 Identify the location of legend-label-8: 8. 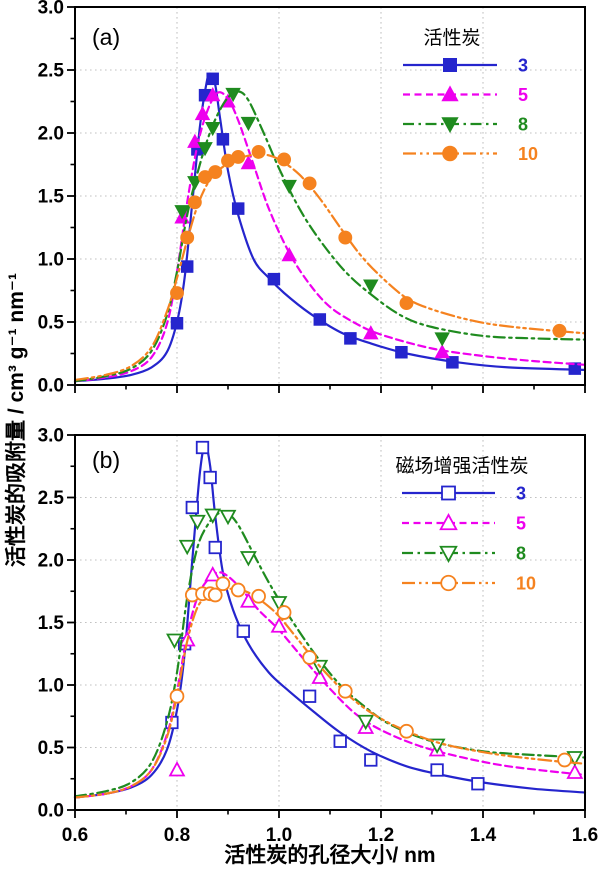
(521, 554).